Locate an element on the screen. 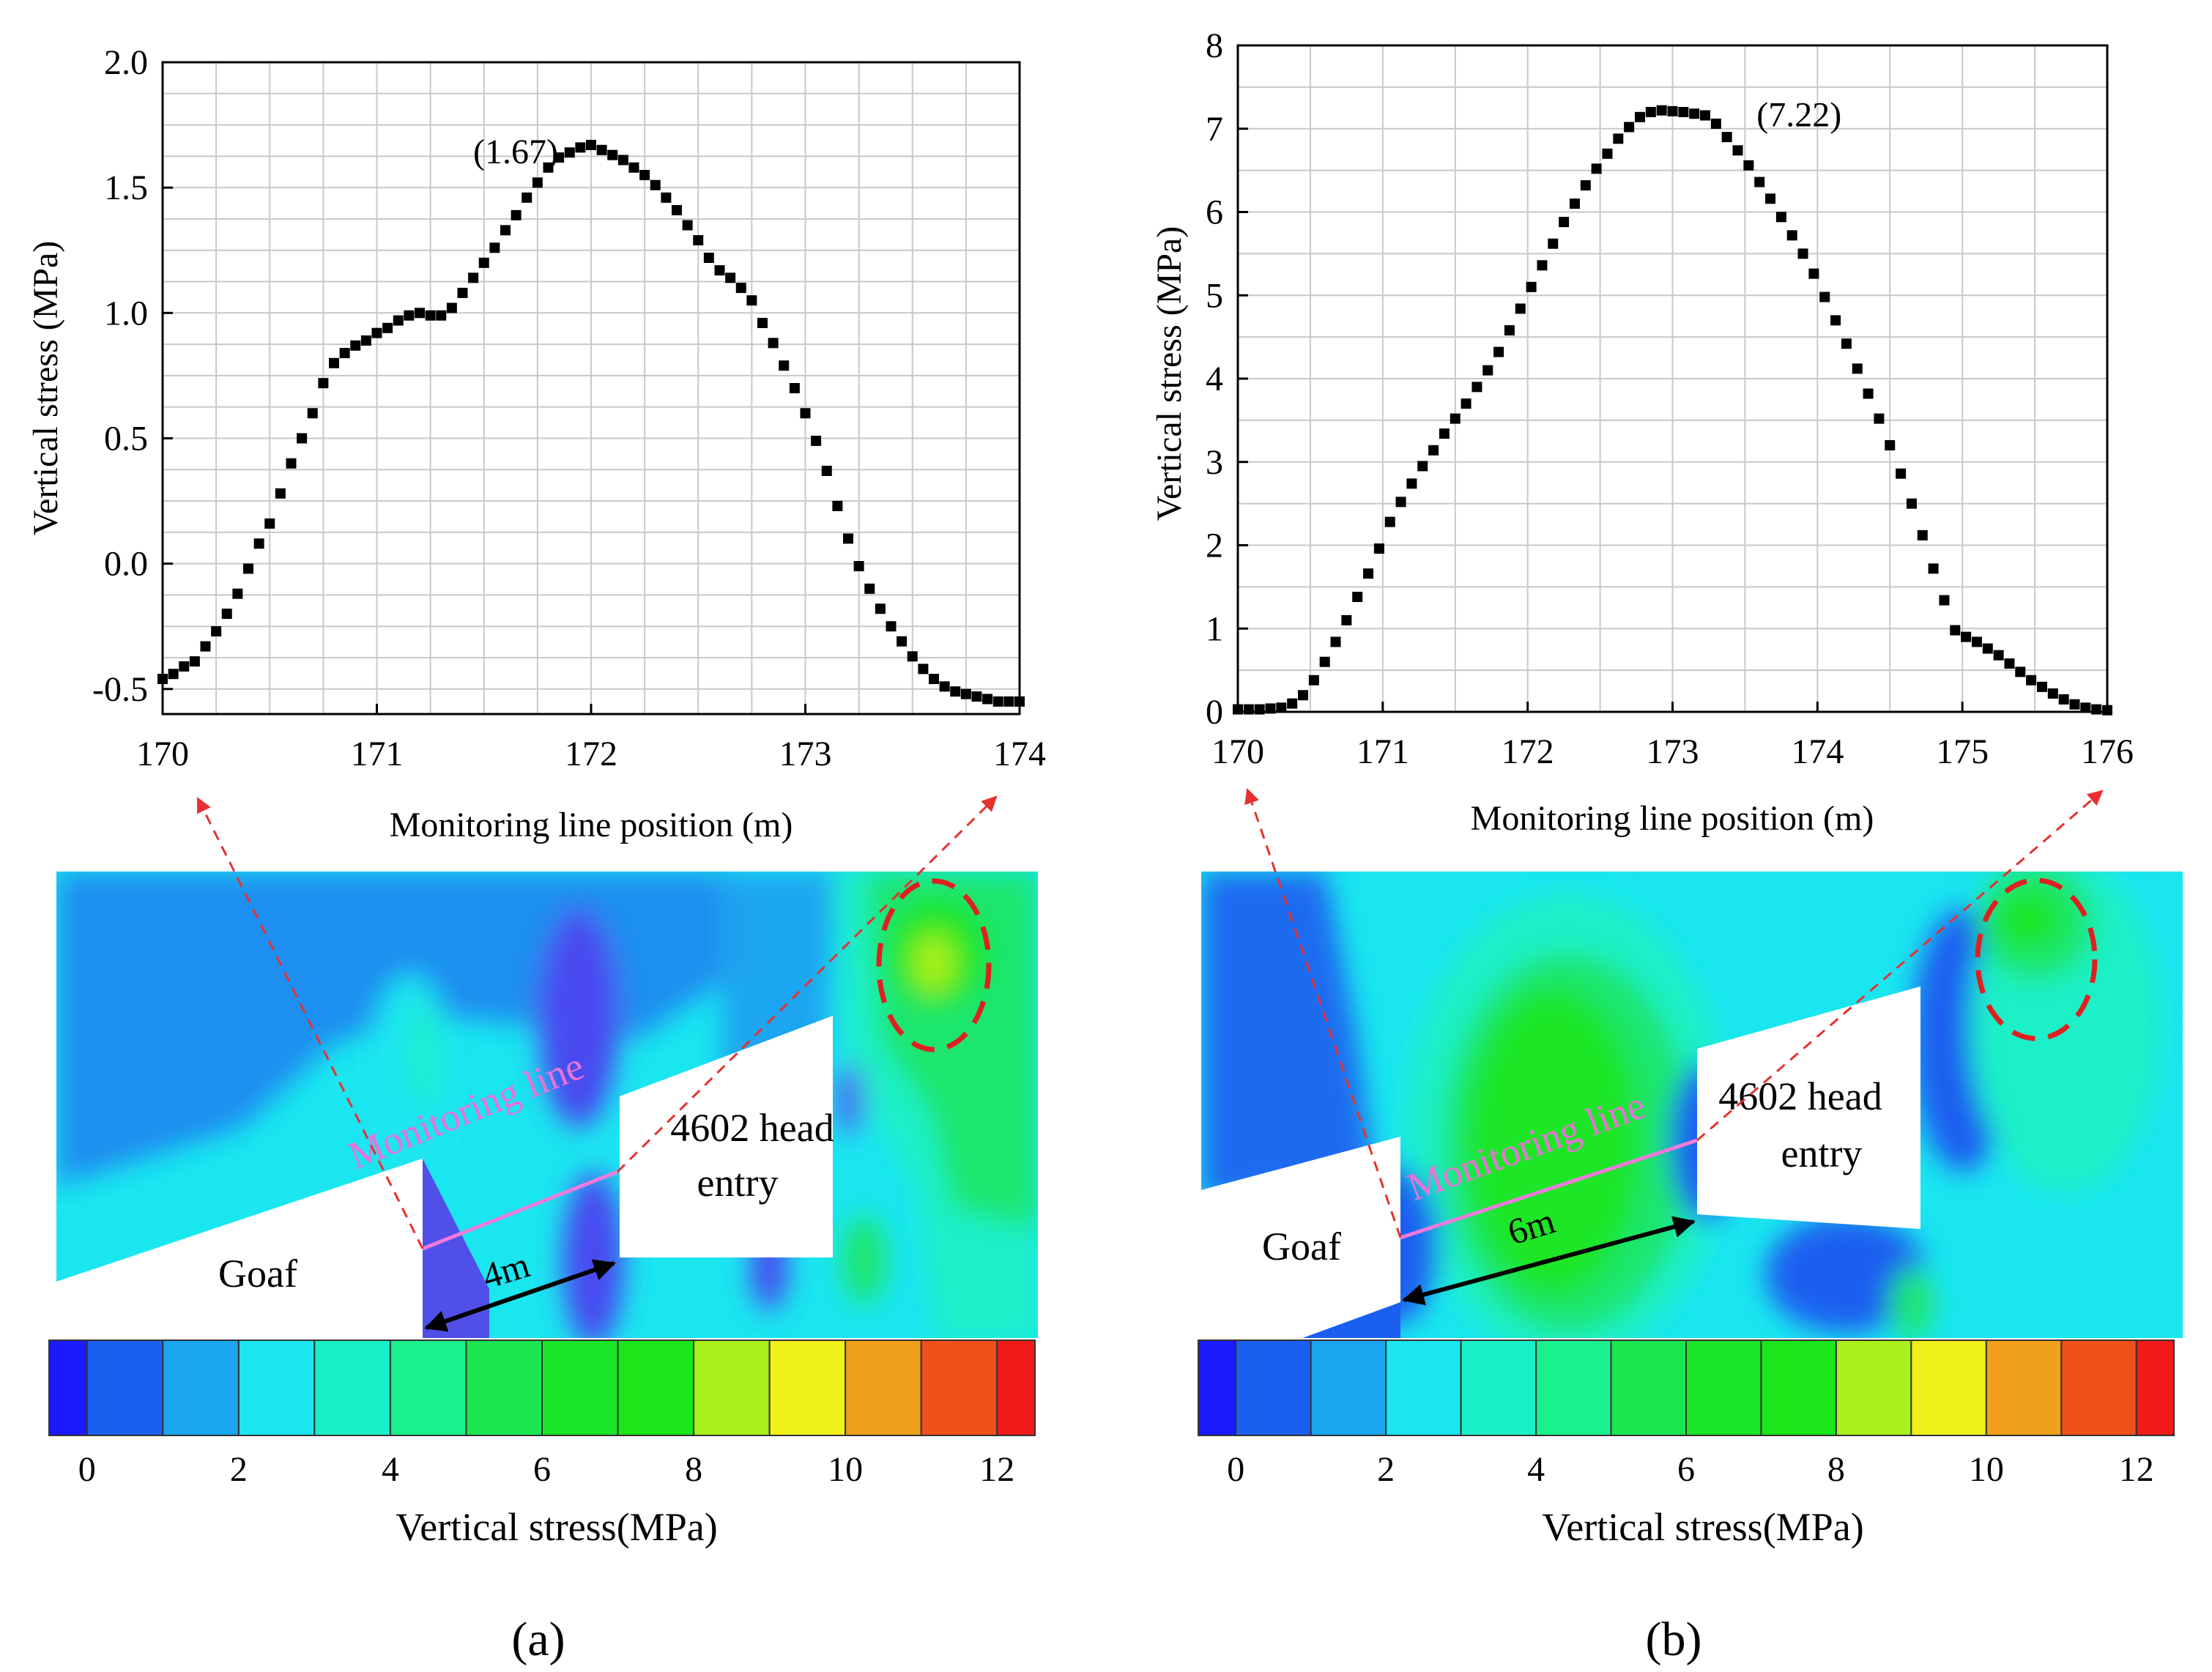 Image resolution: width=2212 pixels, height=1672 pixels. entry-label-line1-b: 4602 head is located at coordinates (1800, 1096).